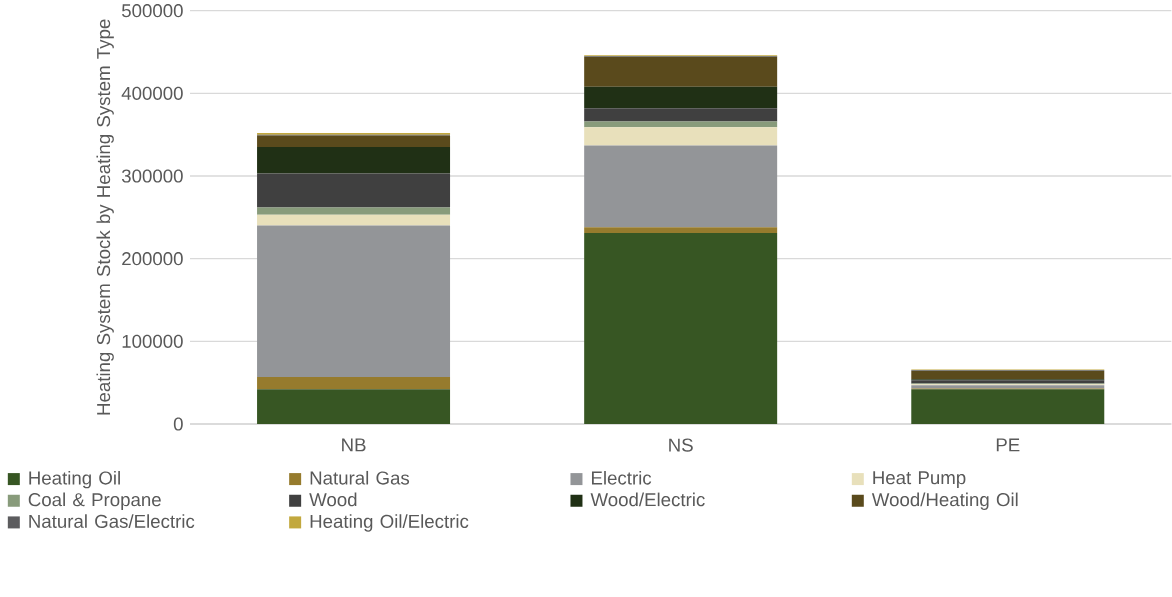  What do you see at coordinates (74, 479) in the screenshot?
I see `legend-label: Heating Oil` at bounding box center [74, 479].